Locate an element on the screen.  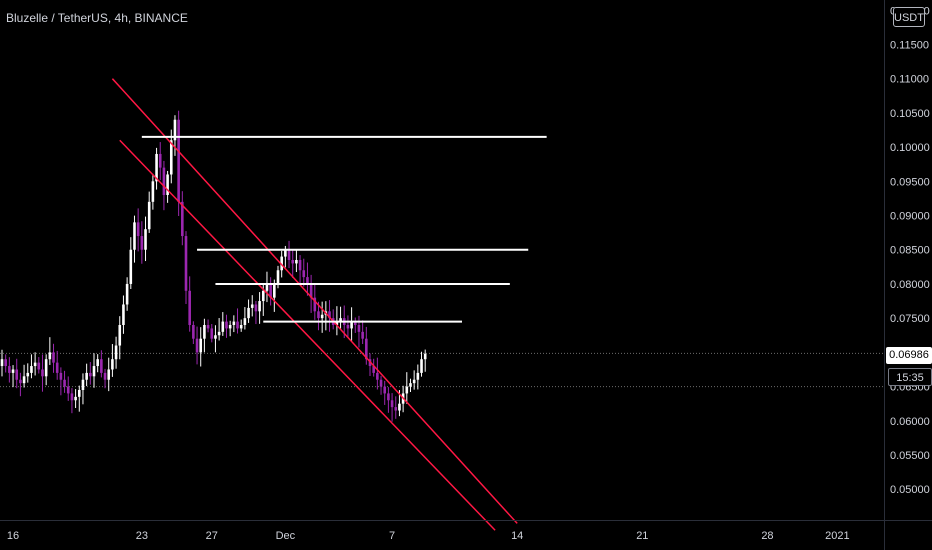
time-tick-label: 16 is located at coordinates (13, 536).